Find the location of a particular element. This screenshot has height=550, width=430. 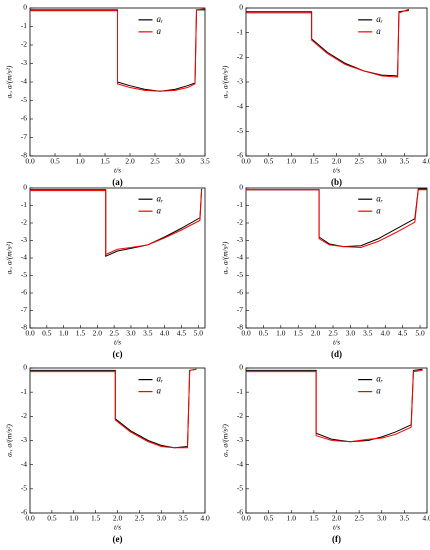

panel-label: (d) is located at coordinates (336, 354).